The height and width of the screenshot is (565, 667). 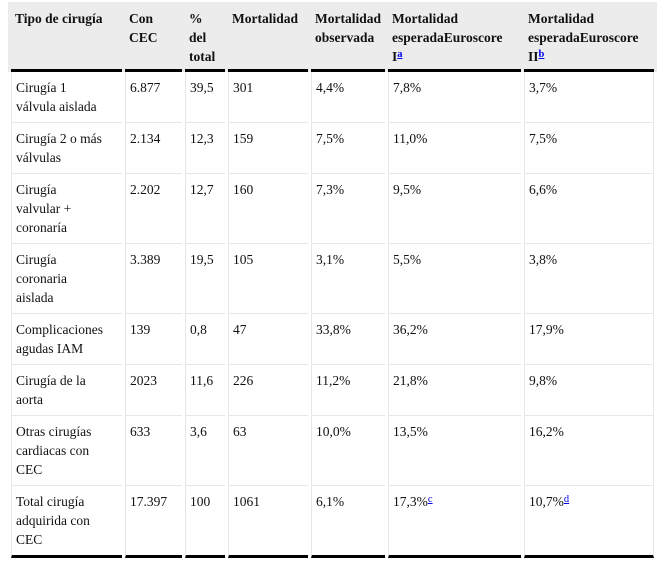 What do you see at coordinates (268, 208) in the screenshot?
I see `cell-mortalidad: 160` at bounding box center [268, 208].